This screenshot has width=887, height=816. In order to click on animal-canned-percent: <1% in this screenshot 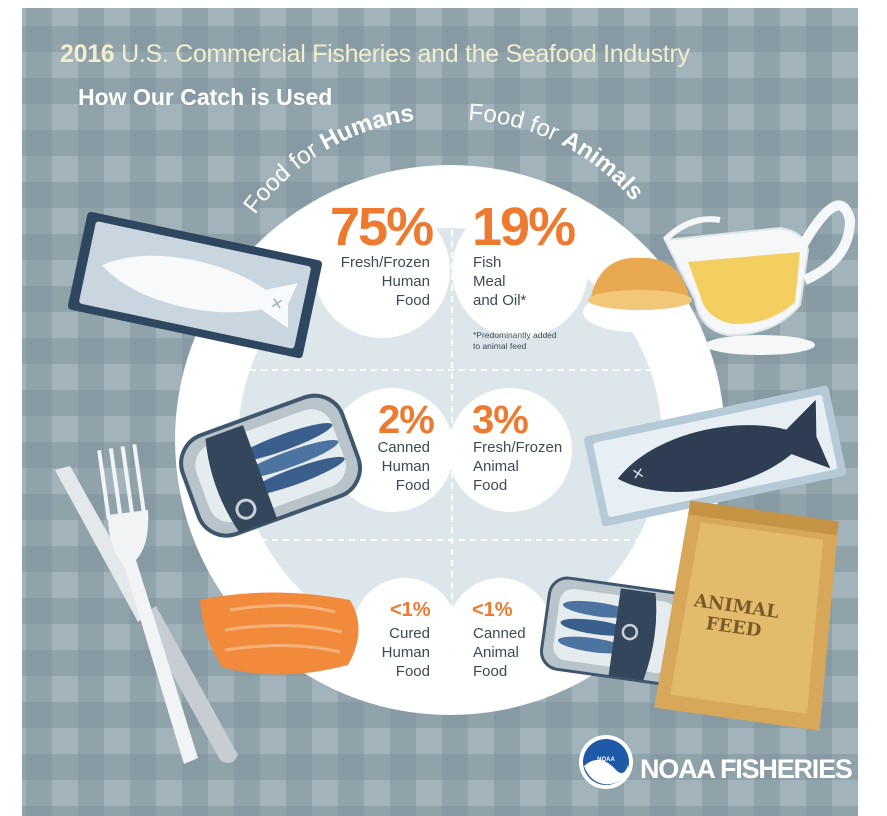, I will do `click(492, 610)`.